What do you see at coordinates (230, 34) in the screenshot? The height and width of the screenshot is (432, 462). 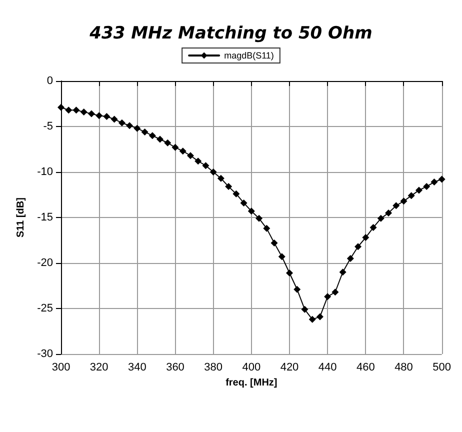 I see `chart-title: 433 MHz Matching to 50 Ohm` at bounding box center [230, 34].